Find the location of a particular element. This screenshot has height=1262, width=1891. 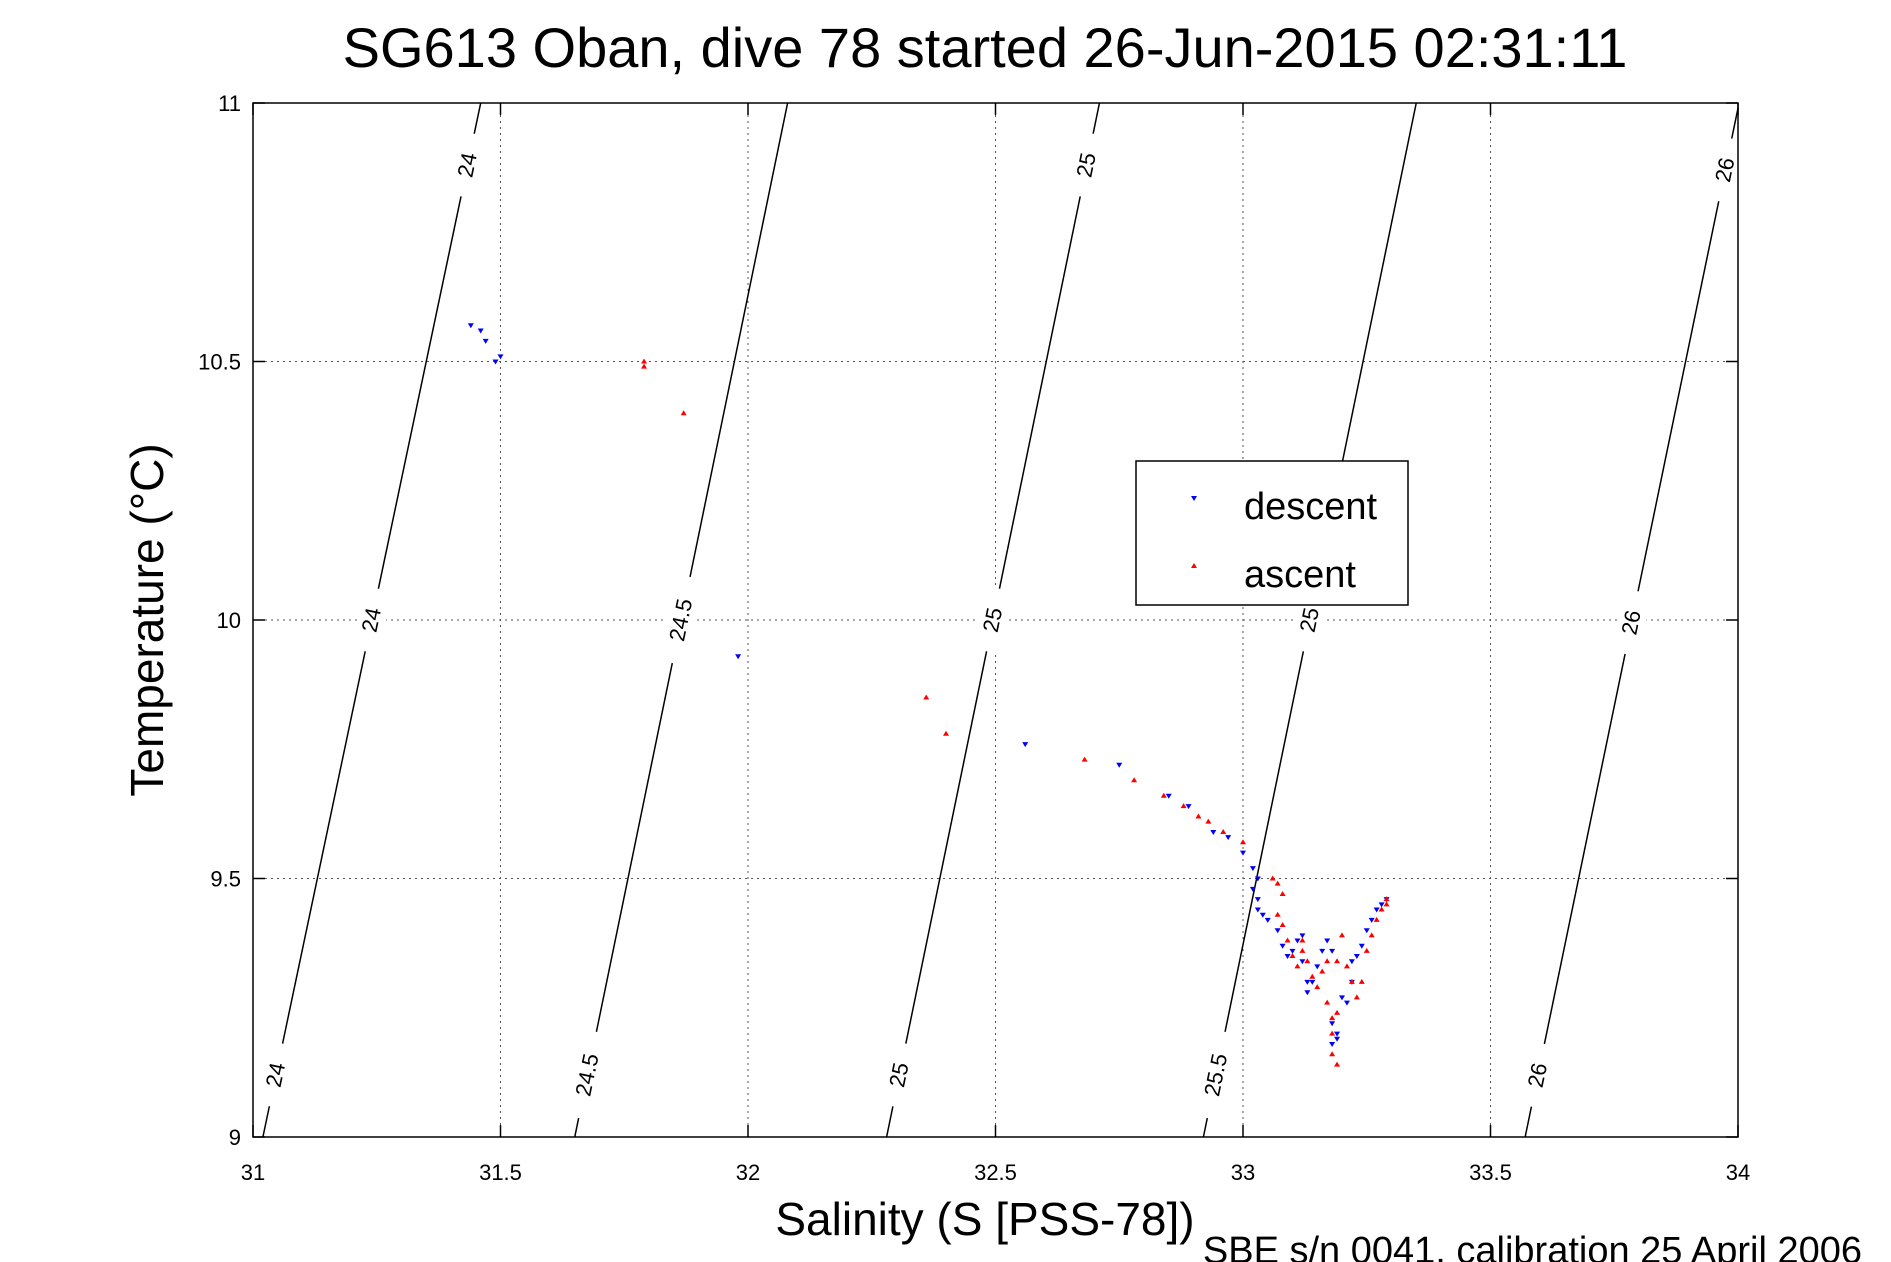

x-tick-label: 33 is located at coordinates (1243, 1172).